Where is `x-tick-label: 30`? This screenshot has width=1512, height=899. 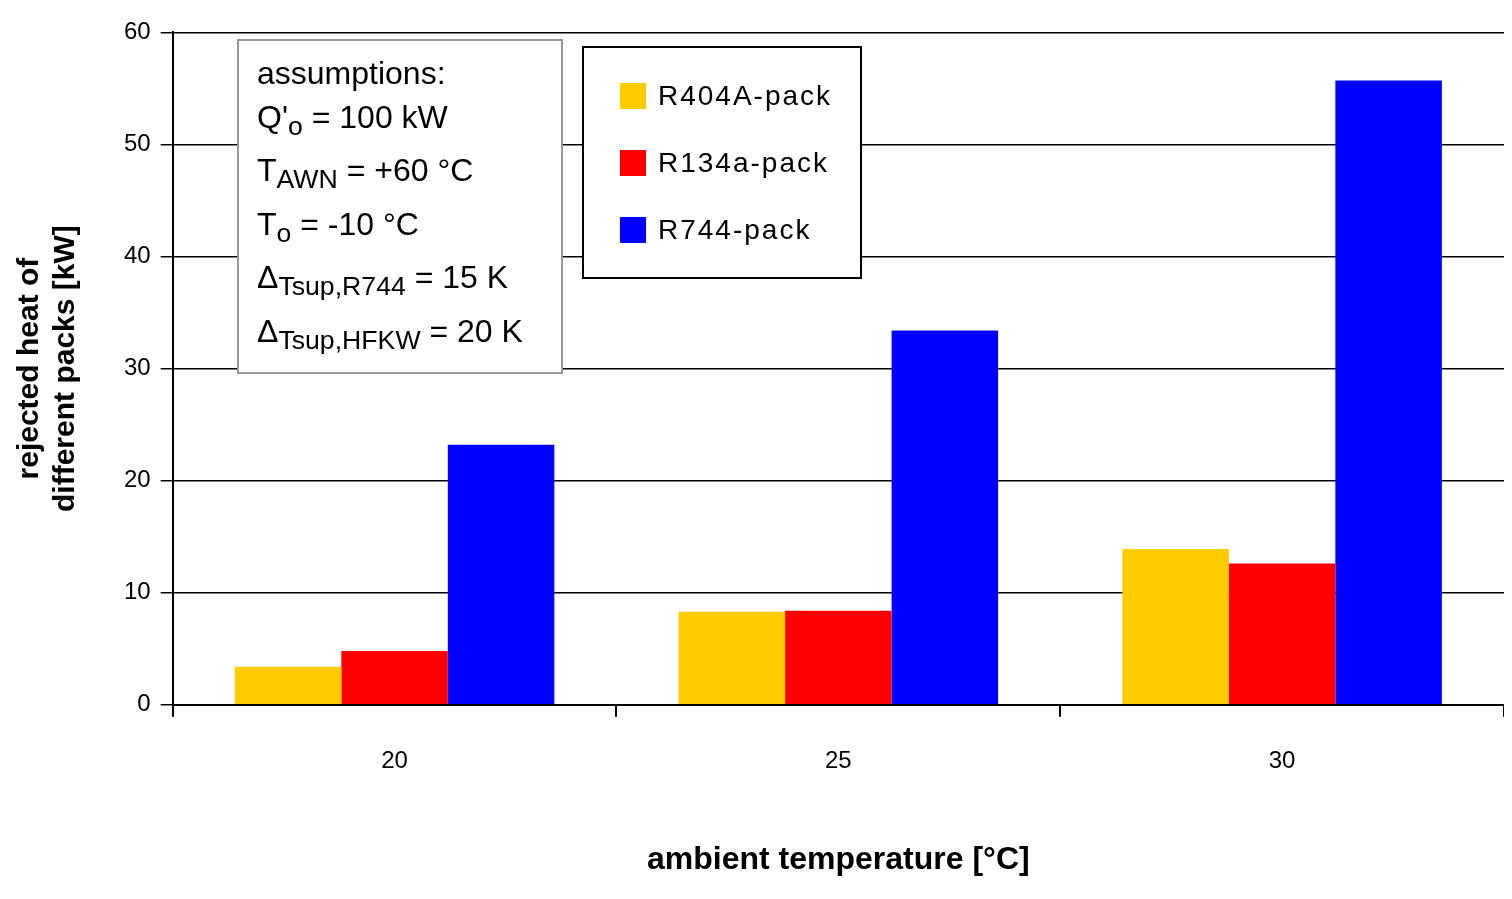
x-tick-label: 30 is located at coordinates (1282, 759).